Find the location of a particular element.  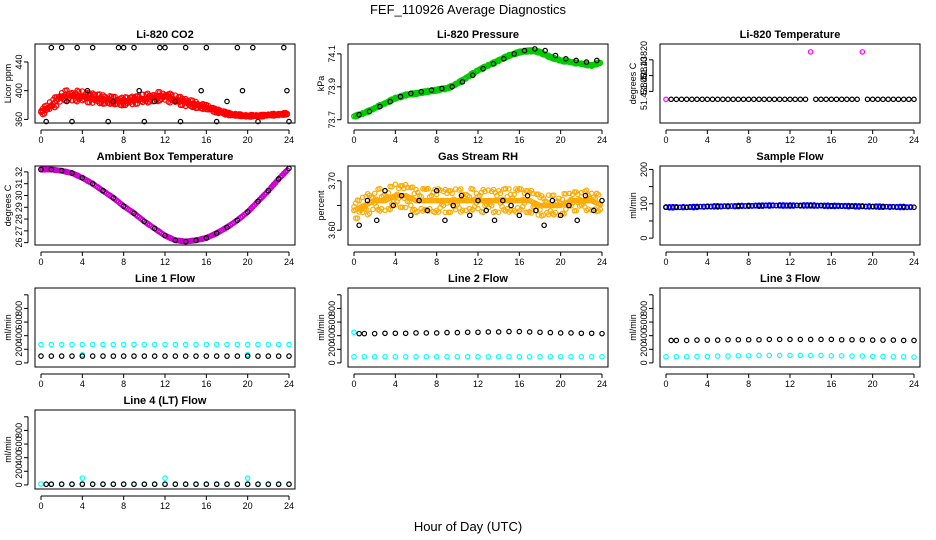

y-tick-label: 0 is located at coordinates (644, 362).